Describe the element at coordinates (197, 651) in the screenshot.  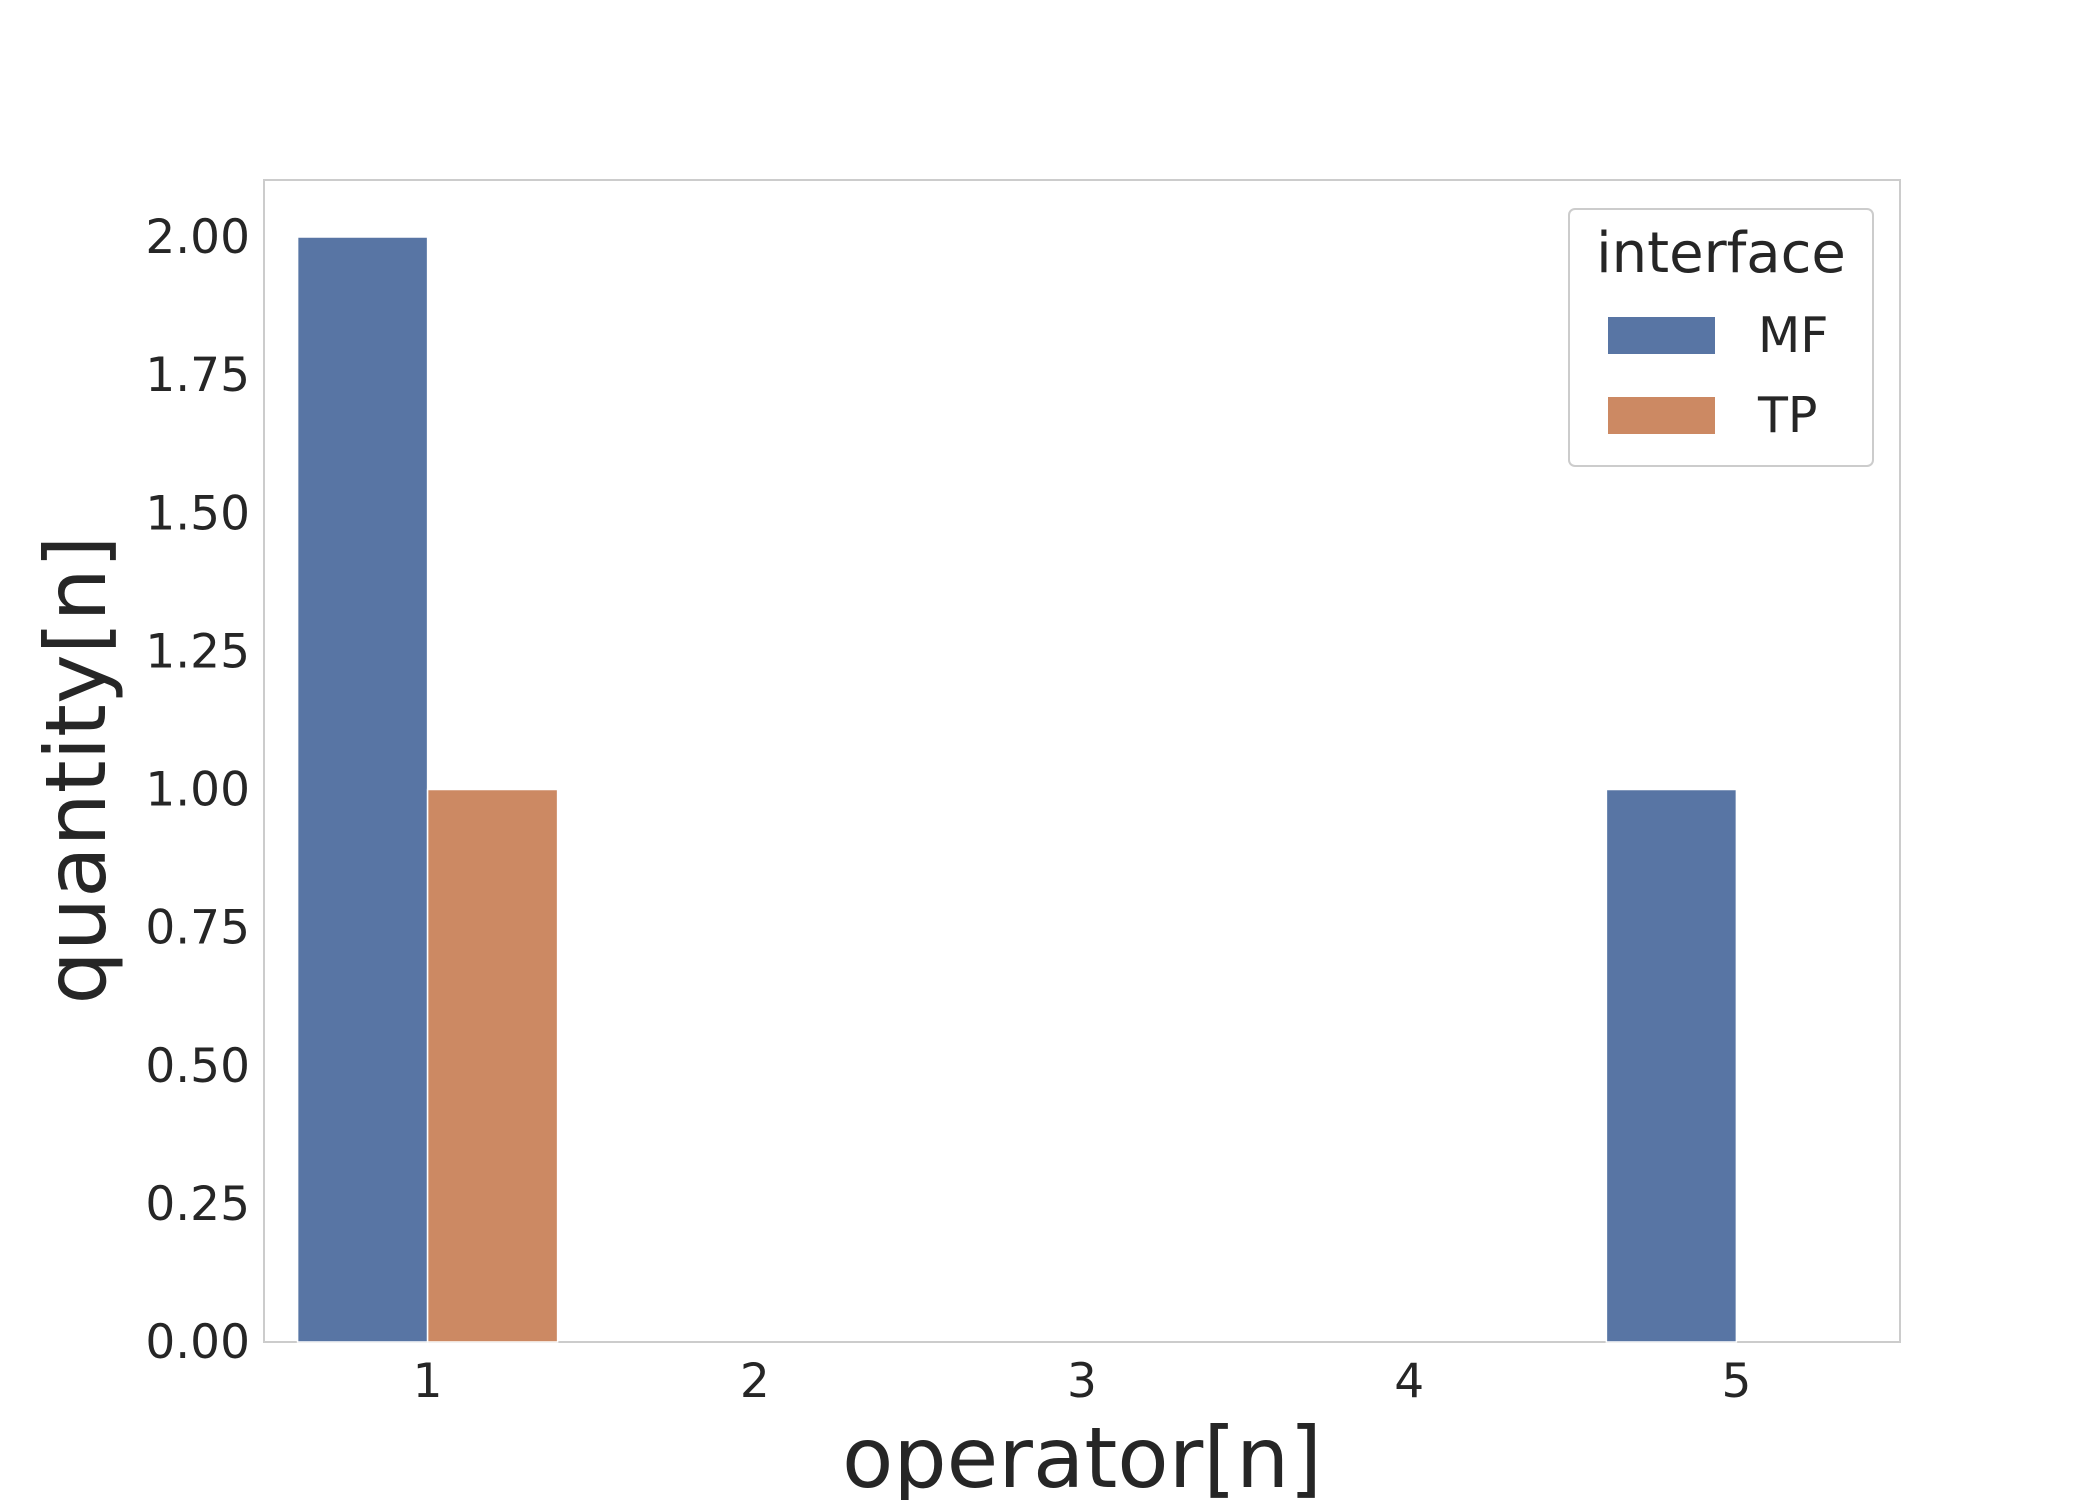
I see `y-tick-label: 1.25` at that location.